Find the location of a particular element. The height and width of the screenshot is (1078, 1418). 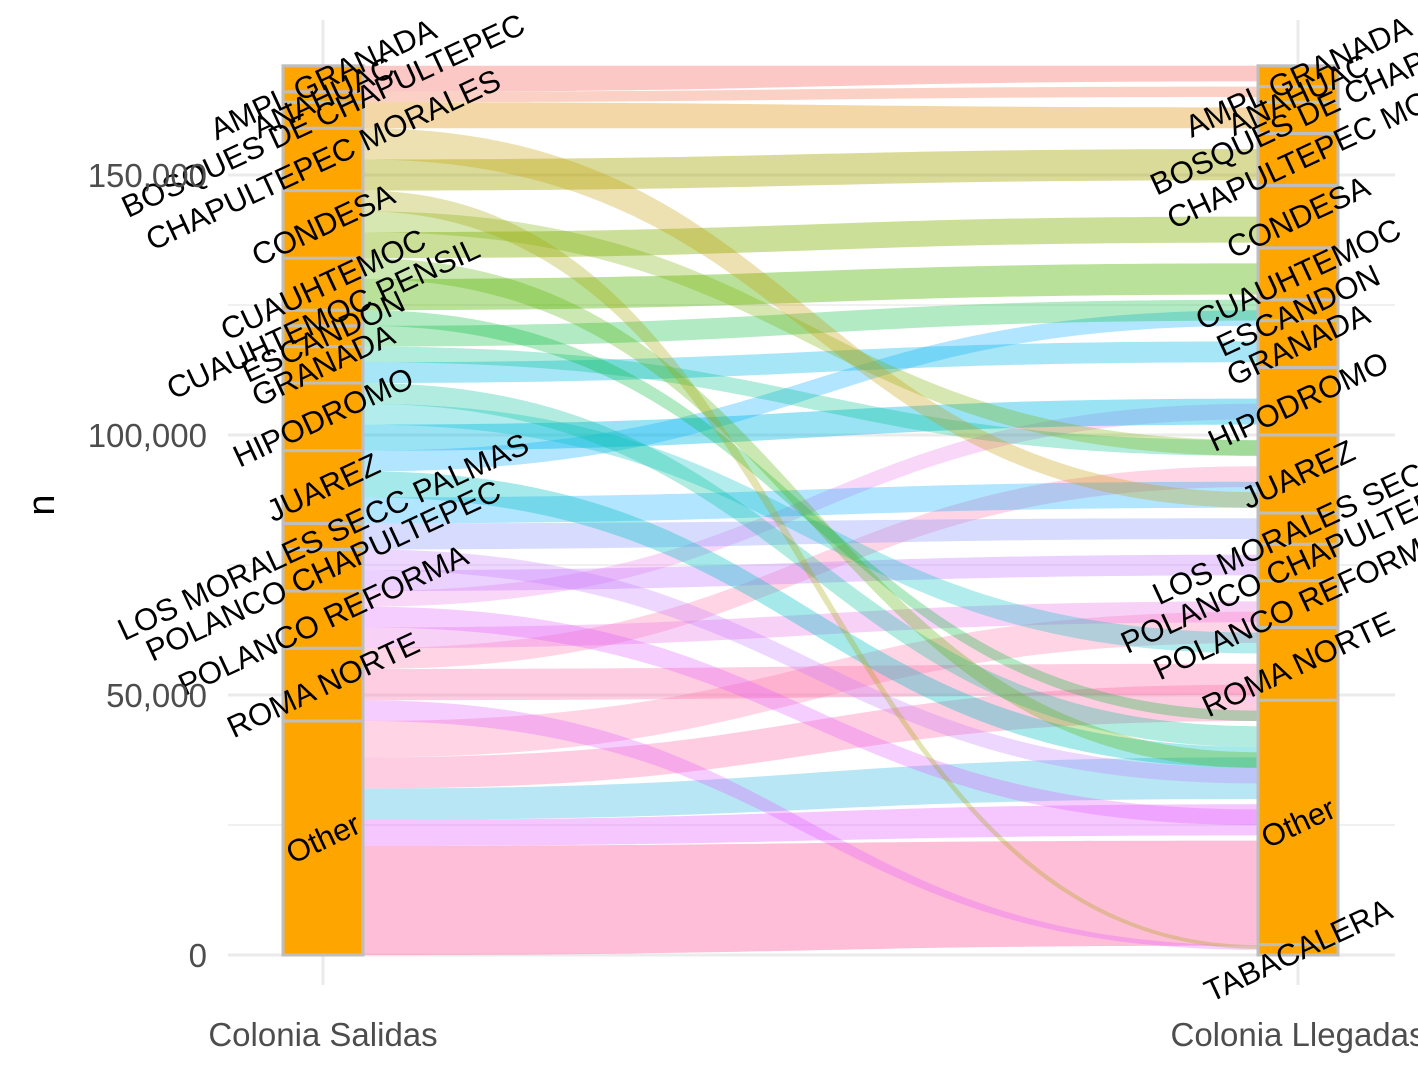

y-tick-label: 50,000 is located at coordinates (156, 695).